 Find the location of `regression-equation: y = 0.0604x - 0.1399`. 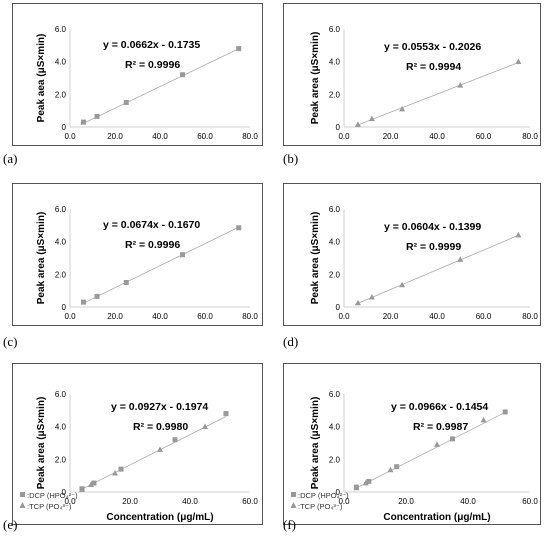

regression-equation: y = 0.0604x - 0.1399 is located at coordinates (432, 227).